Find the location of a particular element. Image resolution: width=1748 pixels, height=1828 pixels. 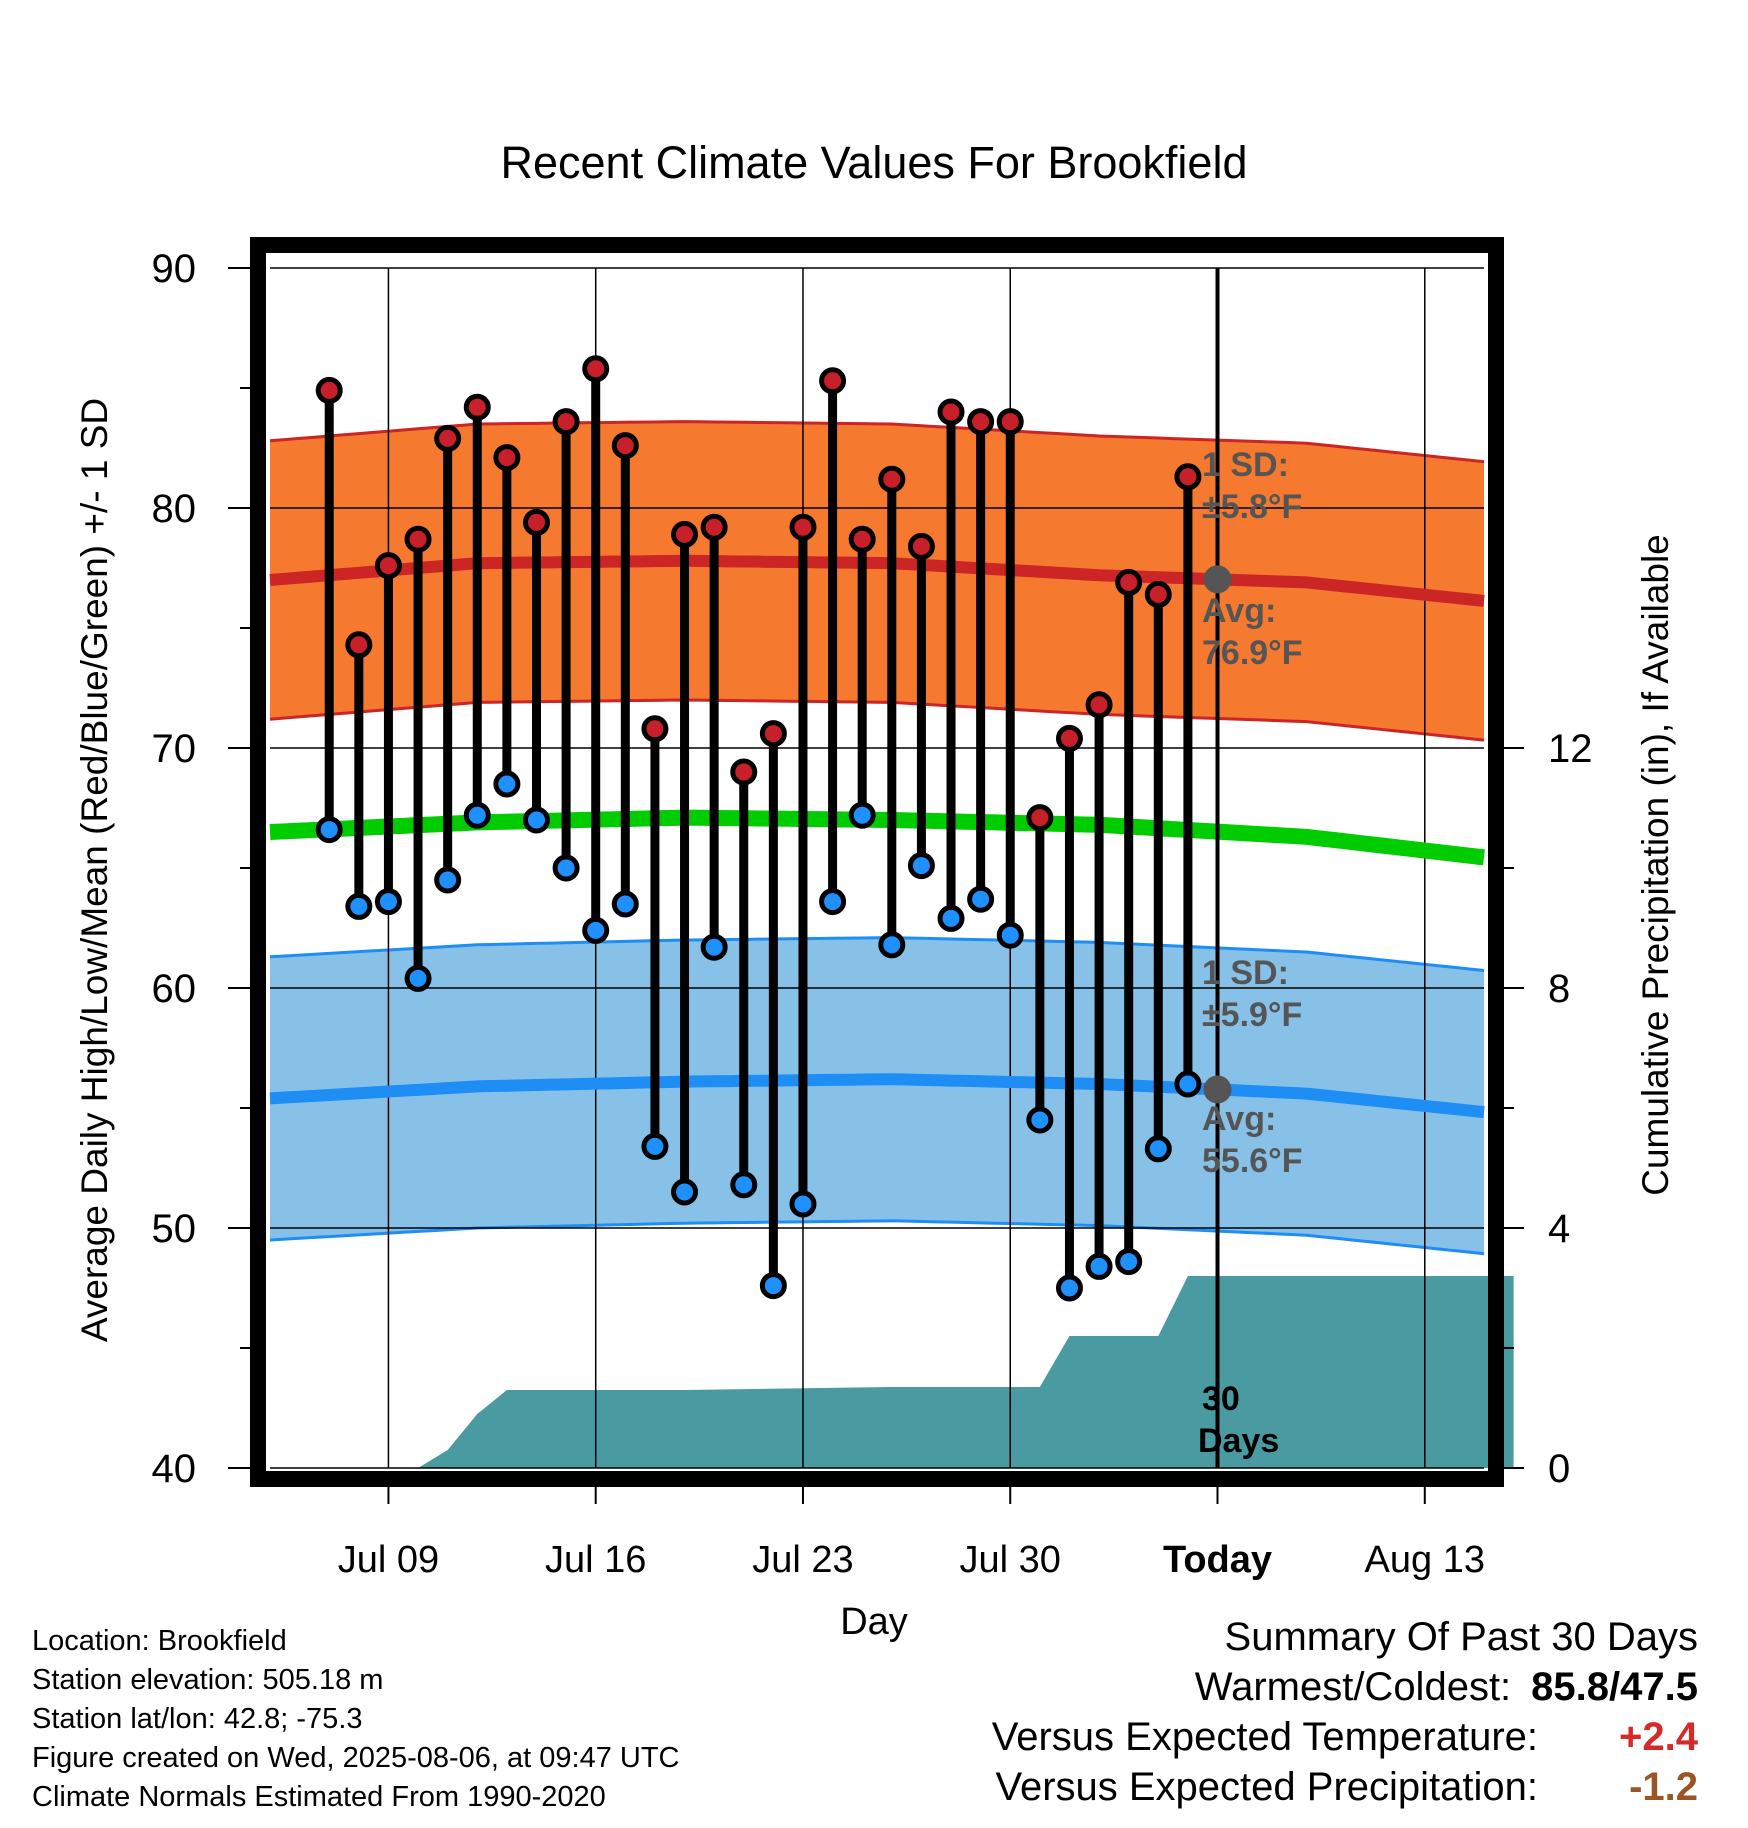

low-sd-band is located at coordinates (877, 1095).